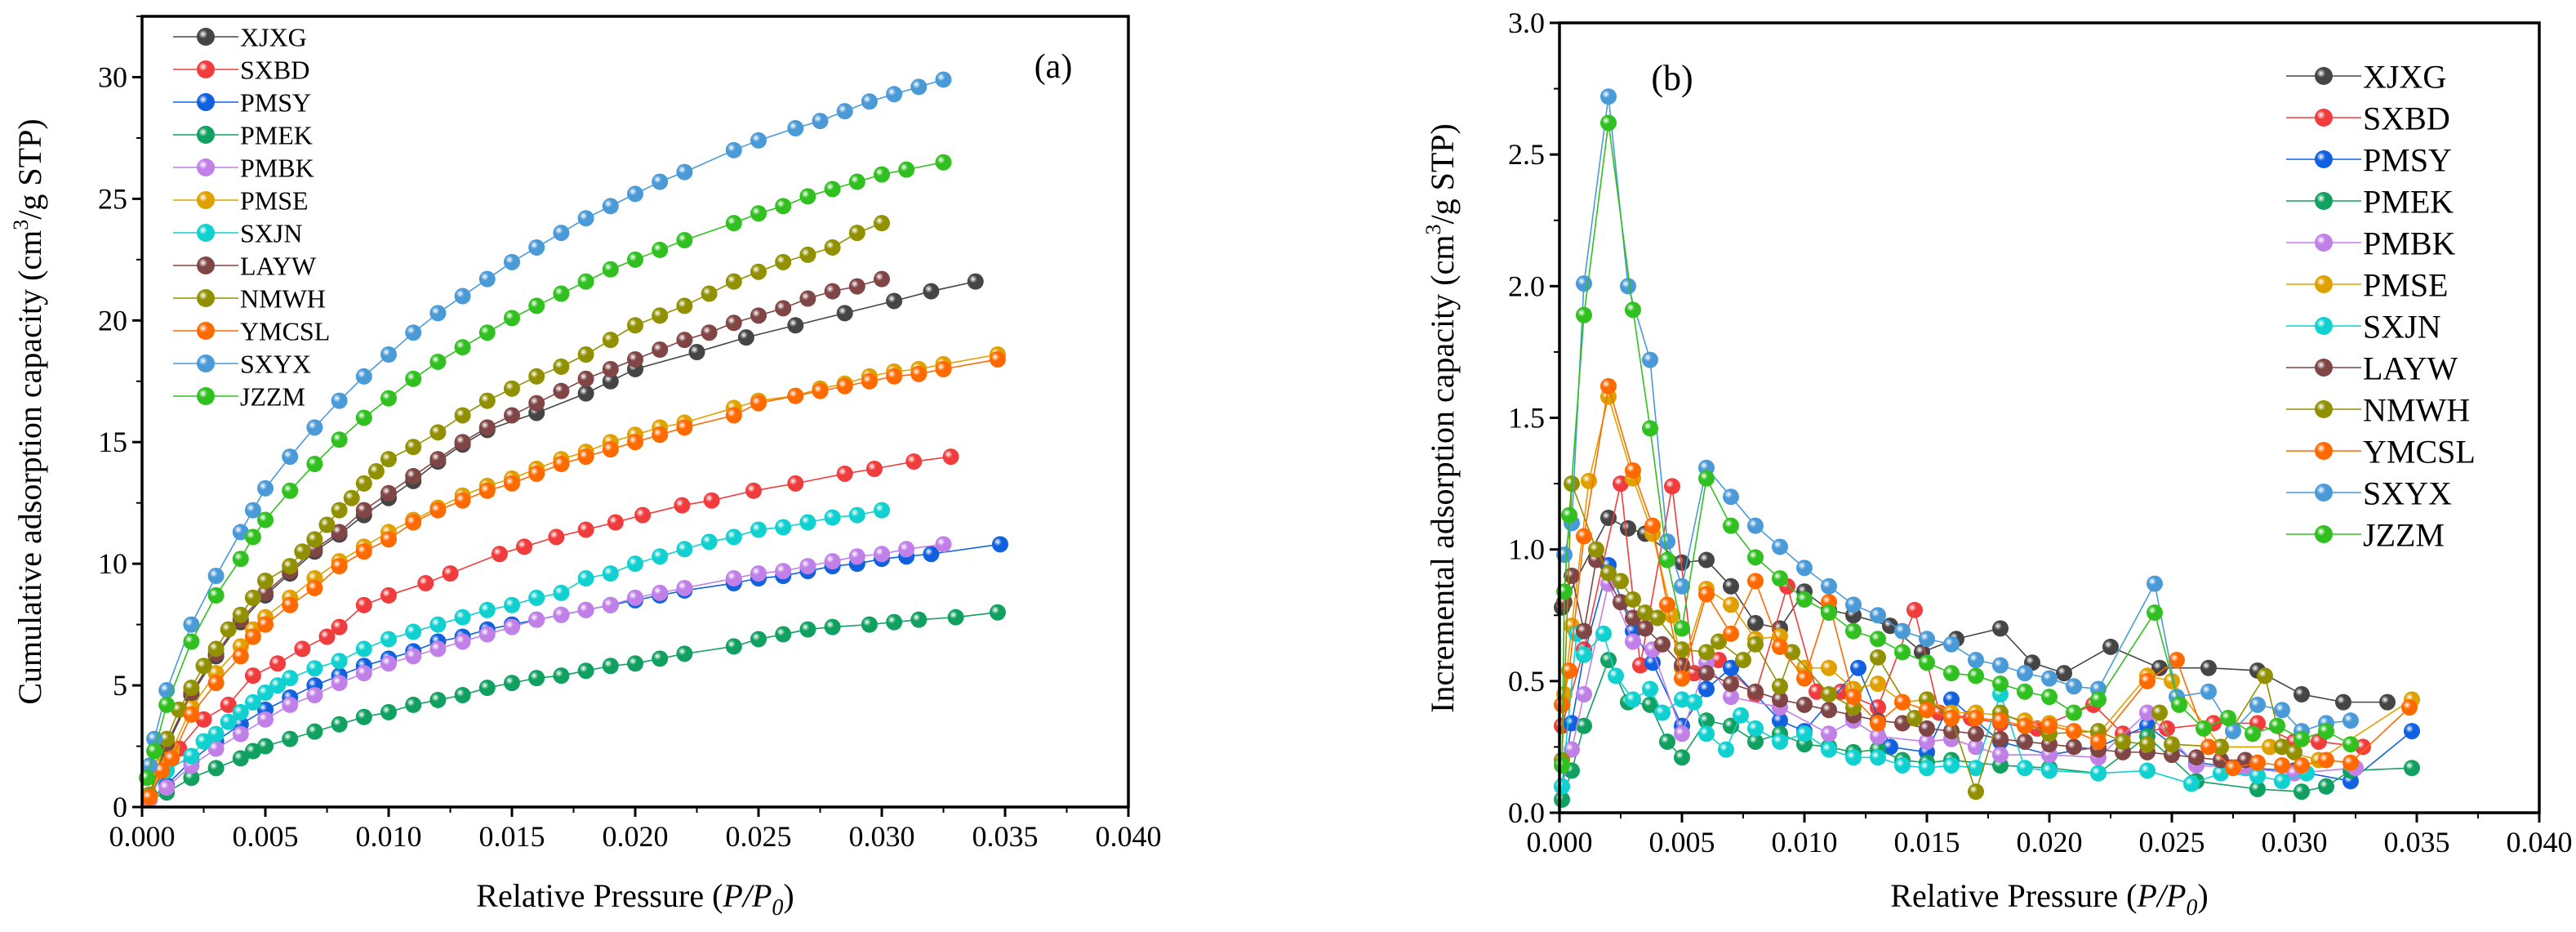 The height and width of the screenshot is (932, 2576). I want to click on panel-a-legend-item-sxbd: SXBD, so click(241, 70).